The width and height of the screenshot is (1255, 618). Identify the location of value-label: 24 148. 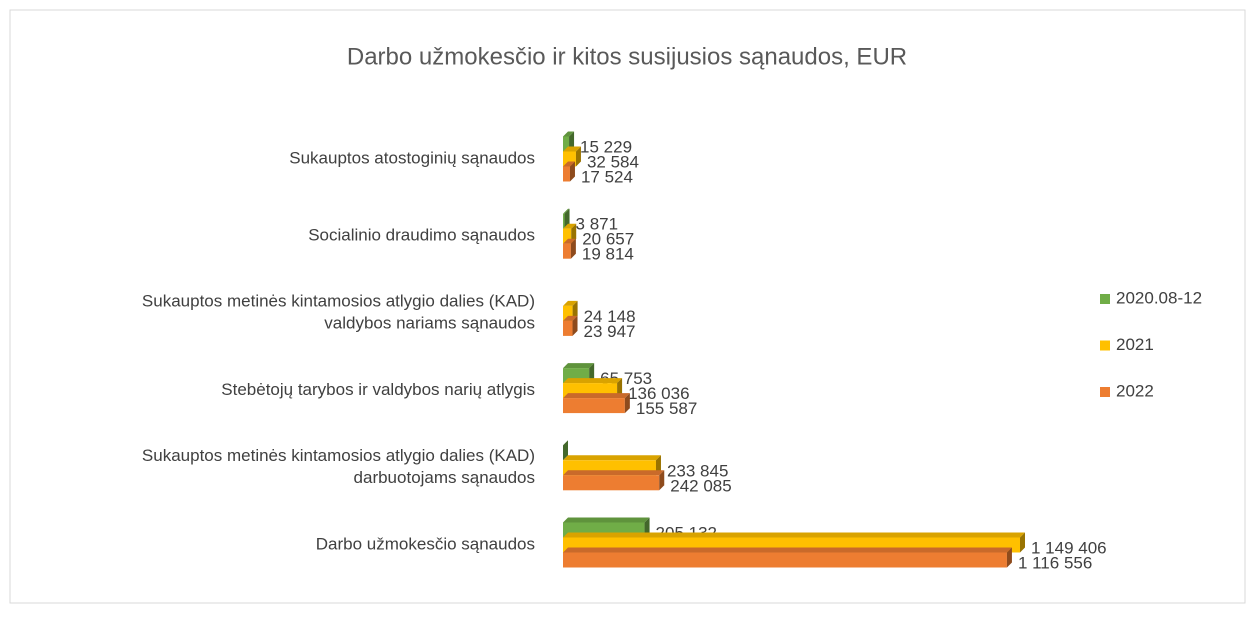
(610, 316).